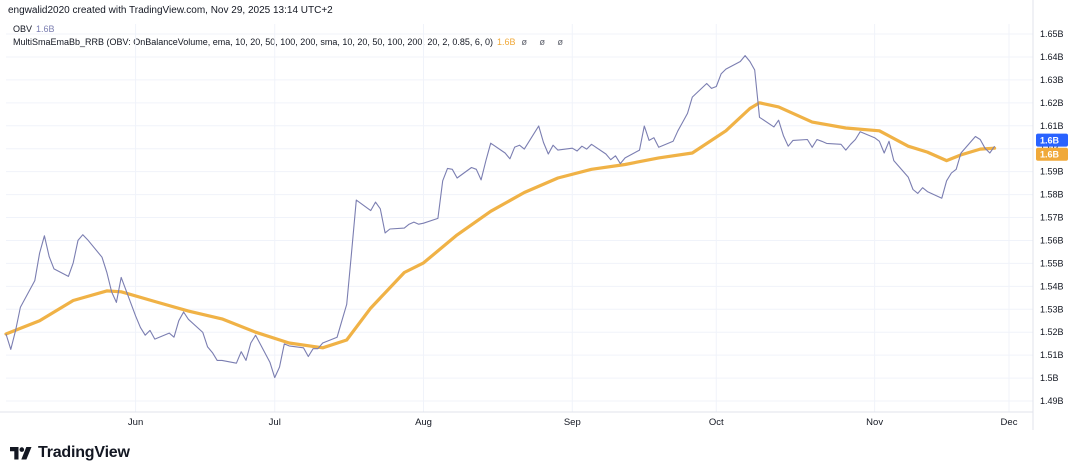 Image resolution: width=1080 pixels, height=474 pixels. I want to click on x-tick-label: Jul, so click(275, 422).